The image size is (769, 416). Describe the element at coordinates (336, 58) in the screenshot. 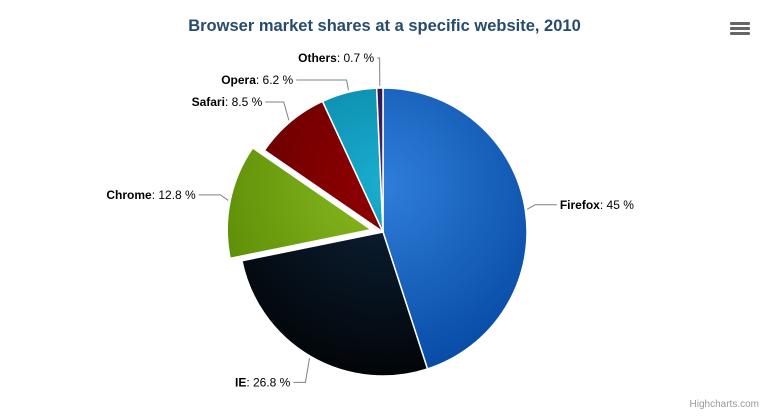

I see `pie-label-others: Others: 0.7 %` at that location.